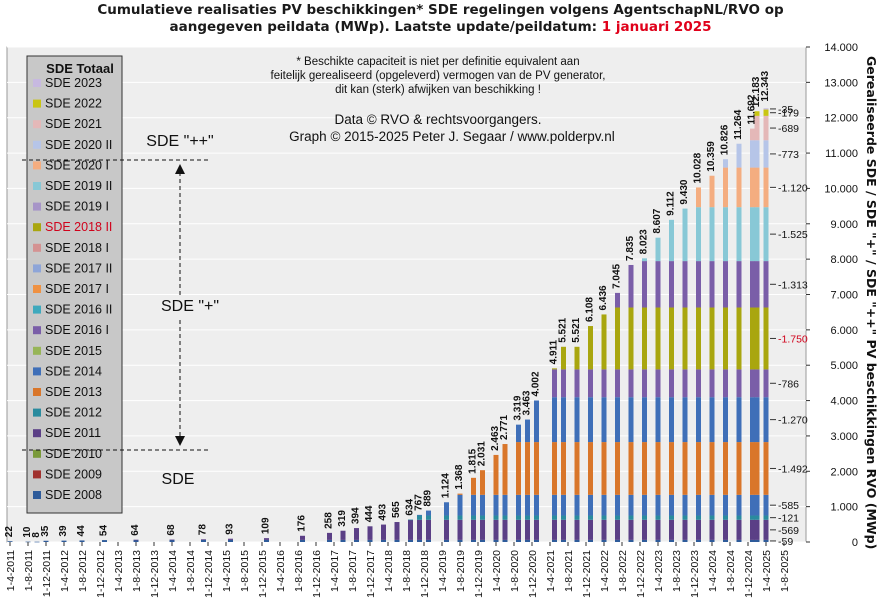 This screenshot has height=611, width=881. What do you see at coordinates (73, 371) in the screenshot?
I see `legend-label: SDE 2014` at bounding box center [73, 371].